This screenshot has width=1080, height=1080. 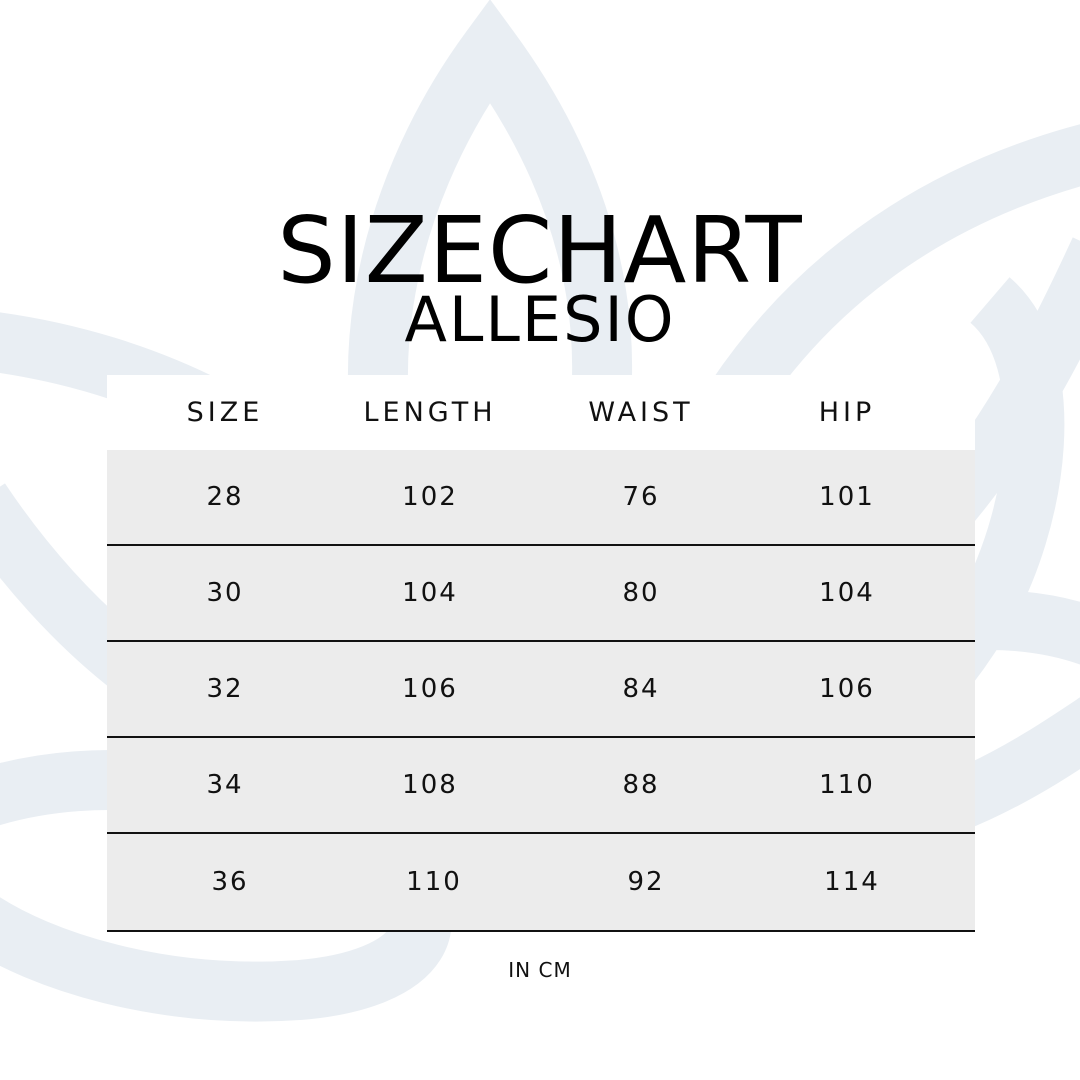 What do you see at coordinates (434, 882) in the screenshot?
I see `cell-length: 110` at bounding box center [434, 882].